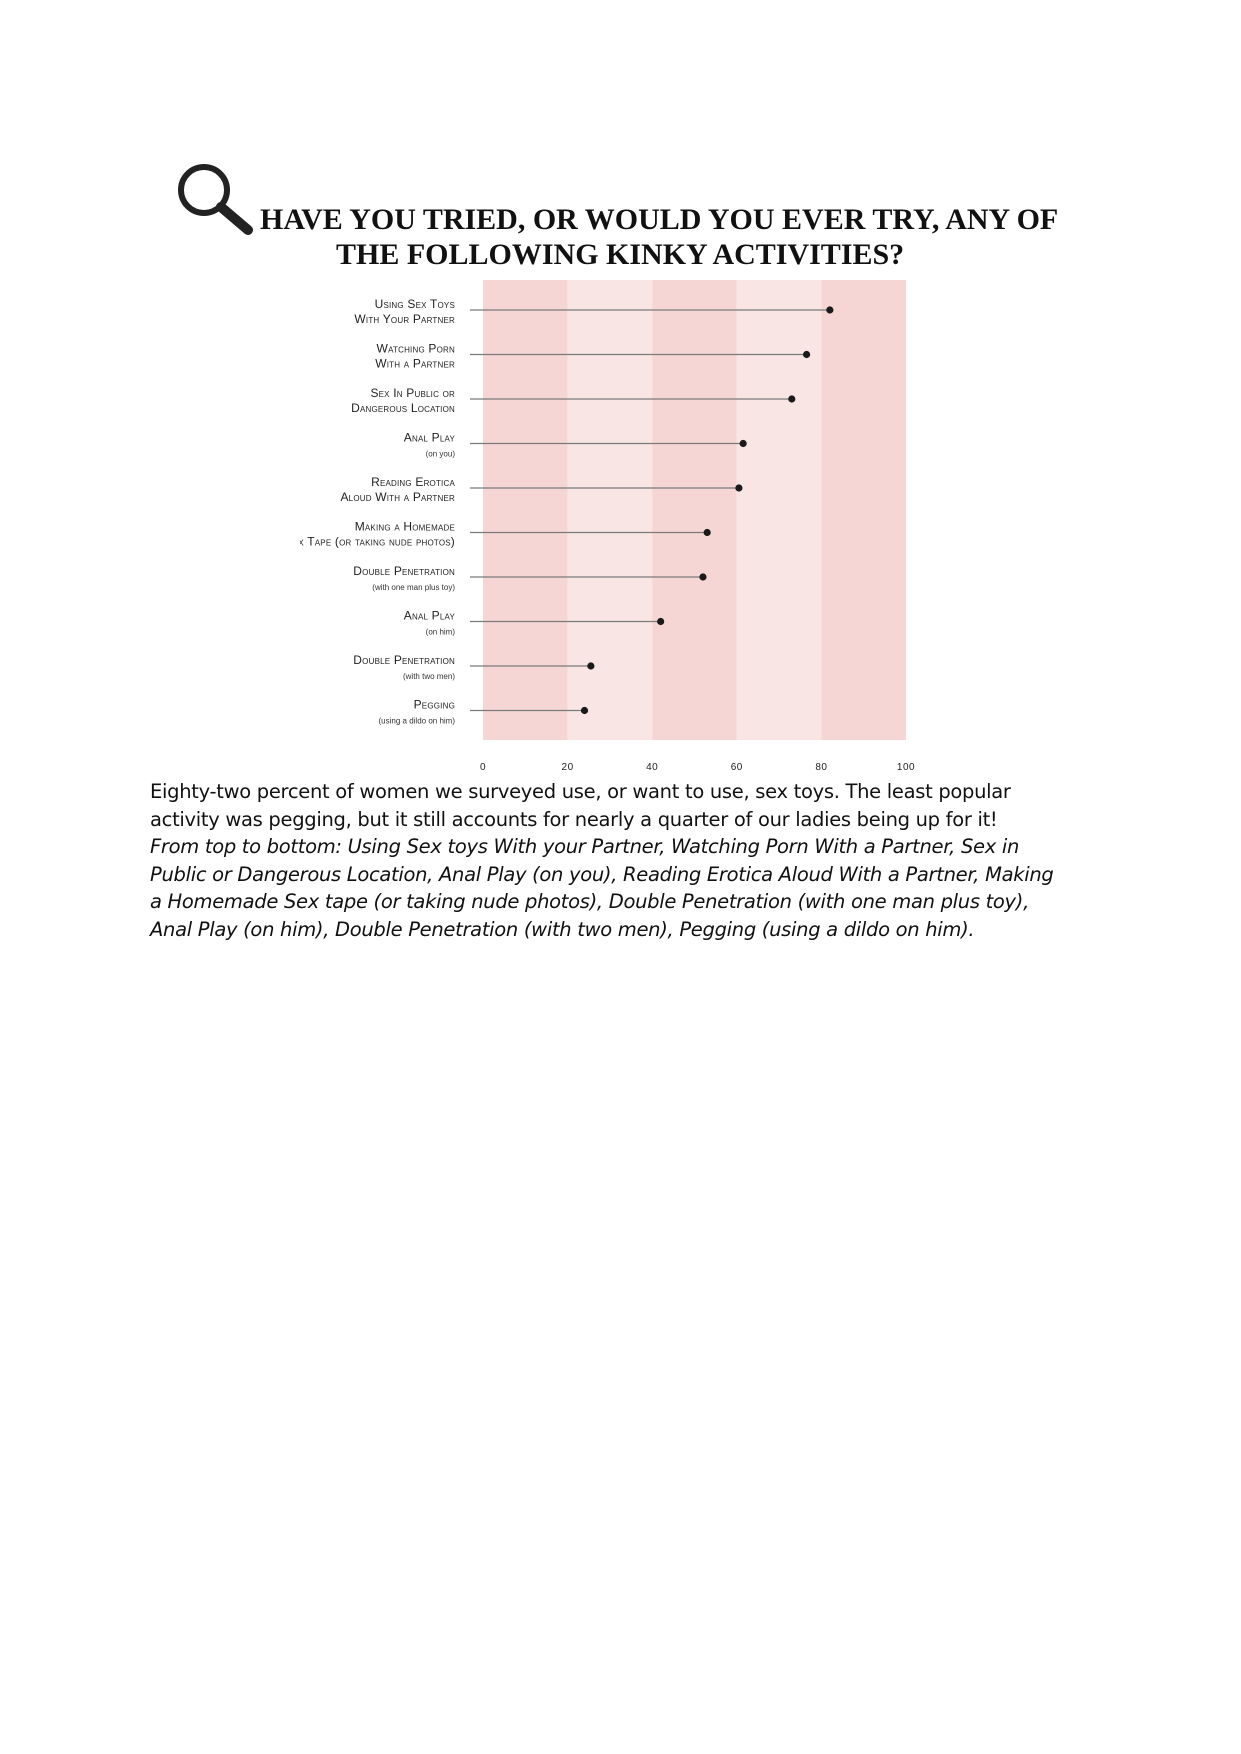 The image size is (1241, 1754). What do you see at coordinates (417, 721) in the screenshot?
I see `category-sublabel: (using a dildo on him)` at bounding box center [417, 721].